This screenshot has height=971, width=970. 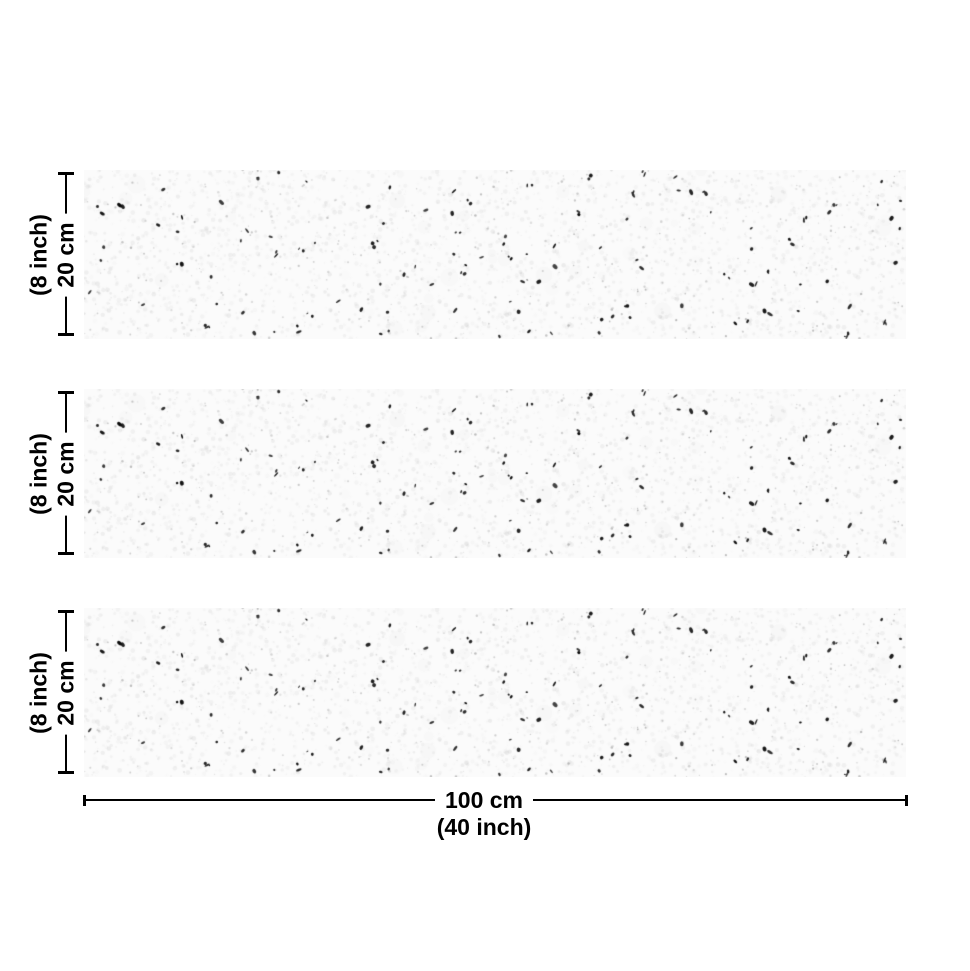 I want to click on dimension-cap-right, so click(x=906, y=800).